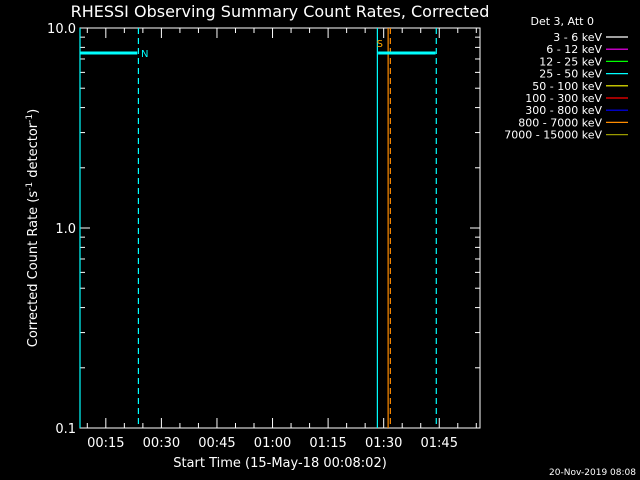 The height and width of the screenshot is (480, 640). I want to click on x-tick-label: 01:30, so click(383, 443).